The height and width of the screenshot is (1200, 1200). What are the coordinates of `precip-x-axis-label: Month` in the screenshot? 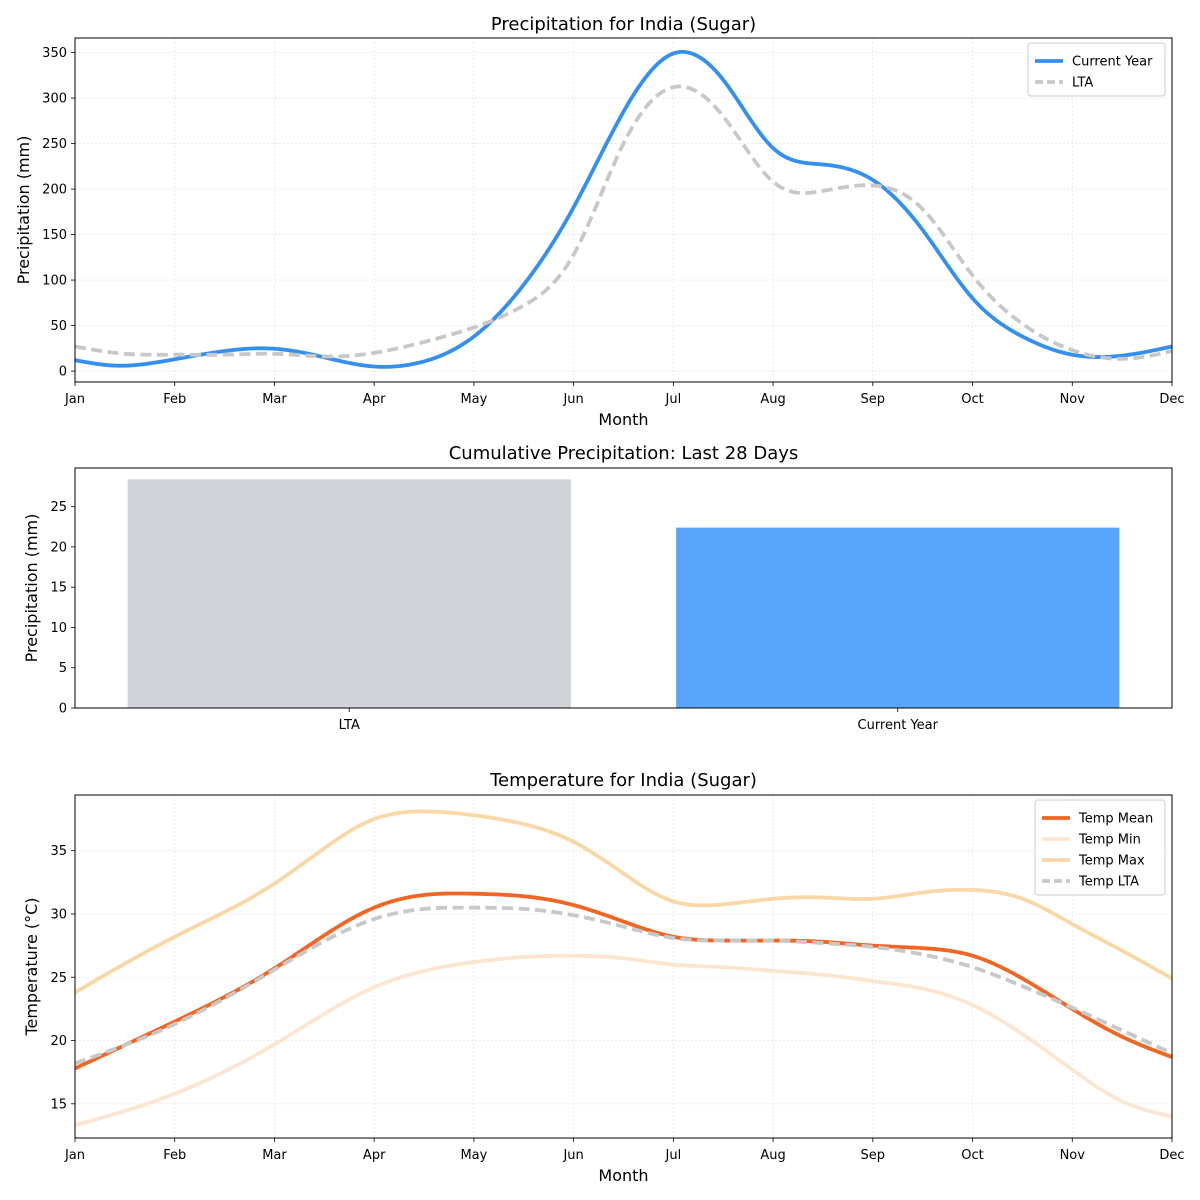 It's located at (623, 419).